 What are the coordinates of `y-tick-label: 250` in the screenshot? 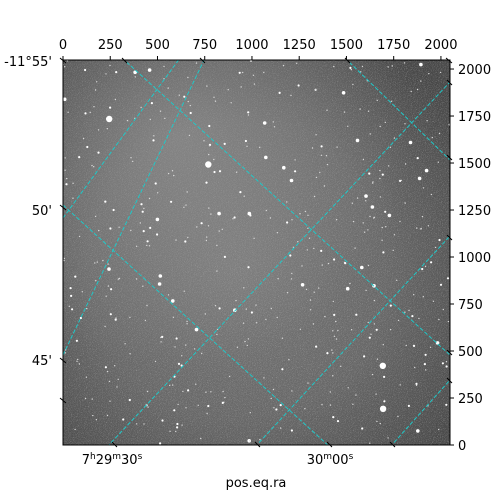 It's located at (470, 399).